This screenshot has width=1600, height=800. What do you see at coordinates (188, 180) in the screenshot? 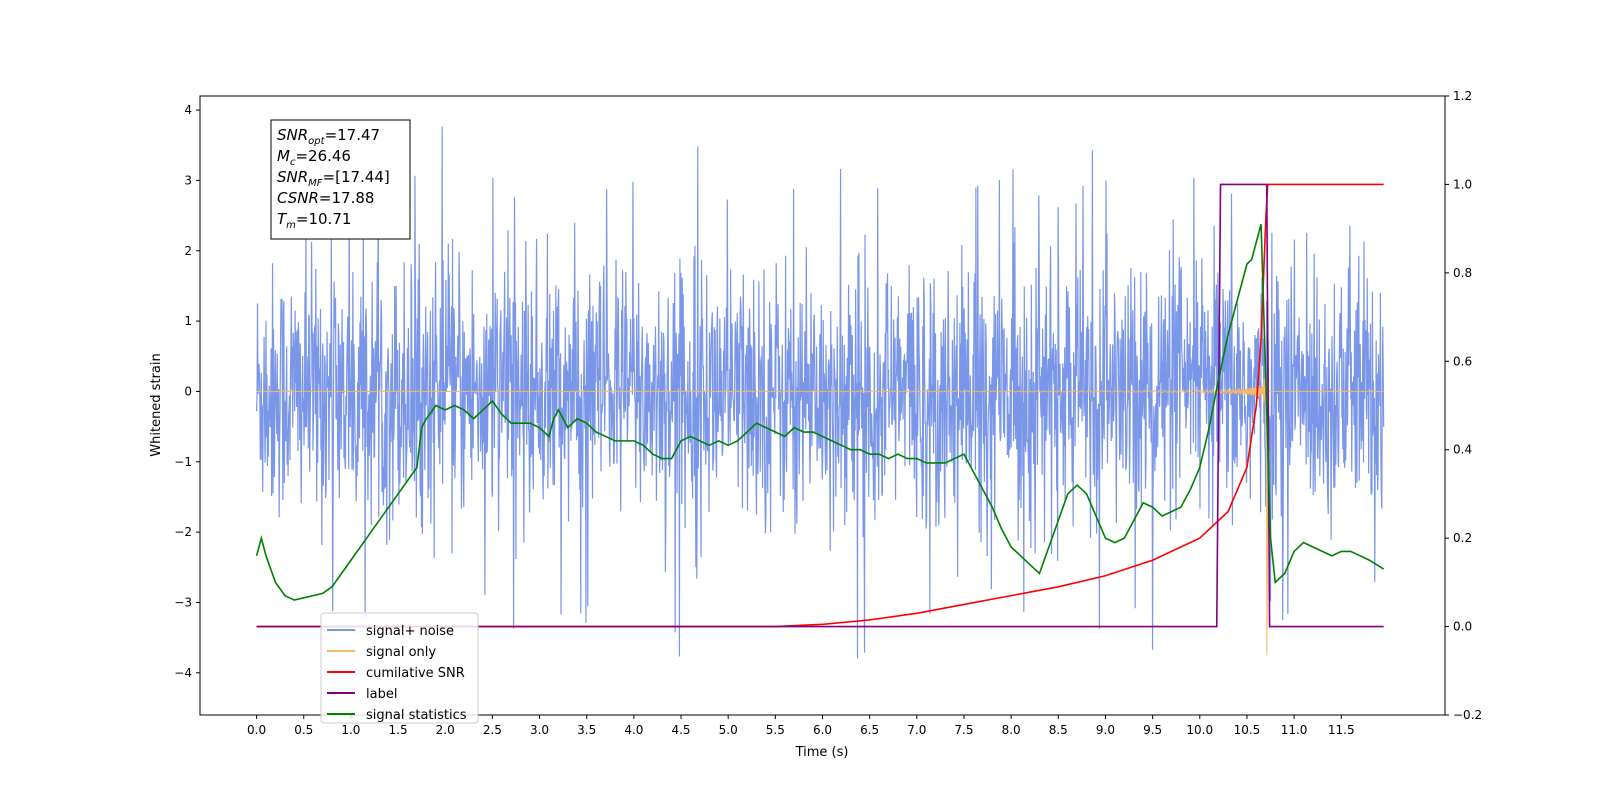
I see `y-tick-label: 3` at bounding box center [188, 180].